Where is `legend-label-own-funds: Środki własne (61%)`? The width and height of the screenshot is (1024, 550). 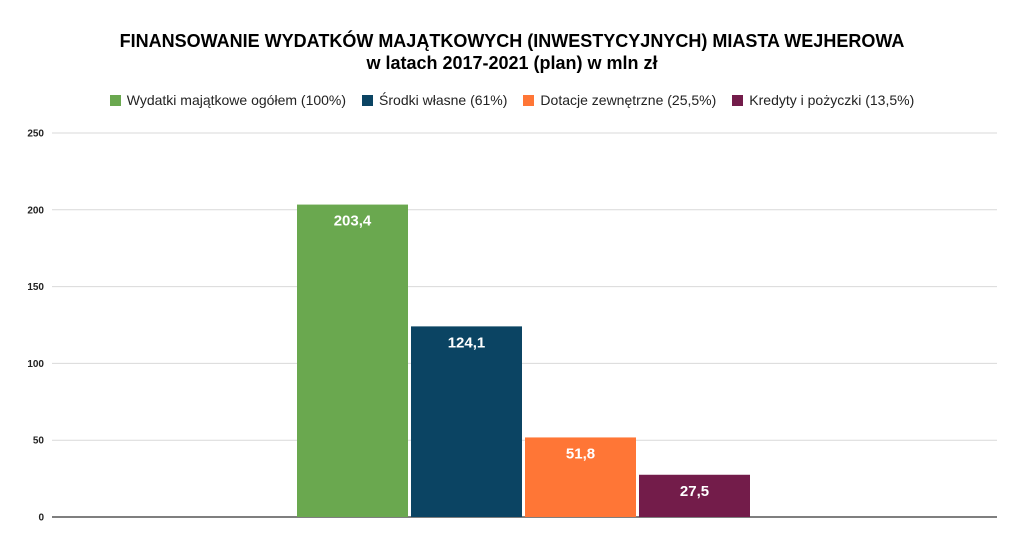 legend-label-own-funds: Środki własne (61%) is located at coordinates (443, 100).